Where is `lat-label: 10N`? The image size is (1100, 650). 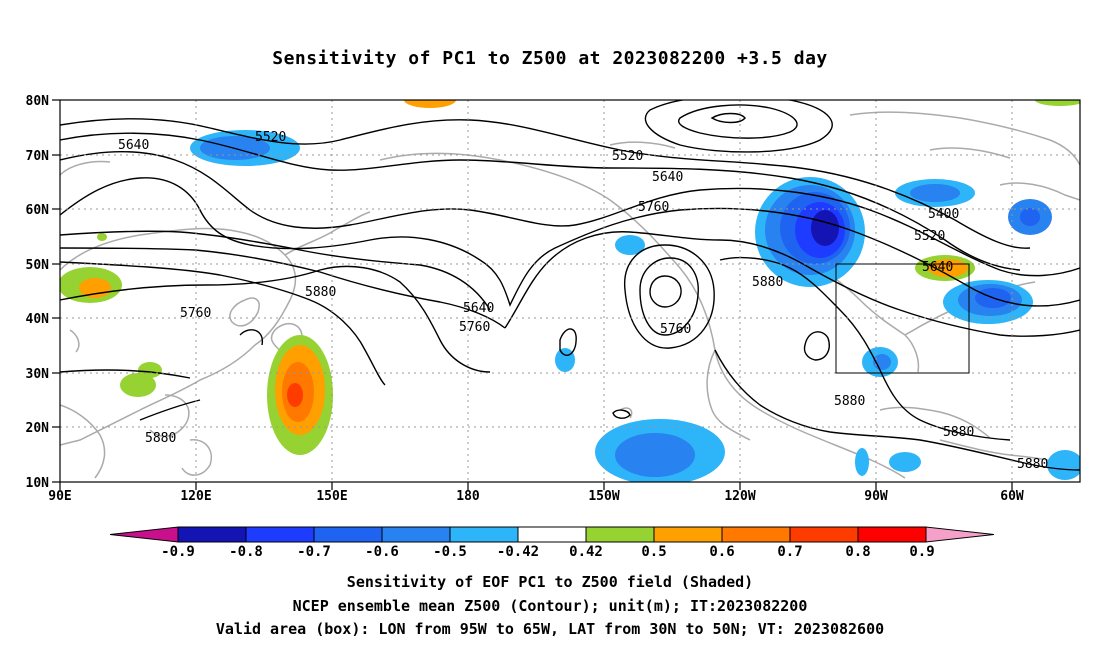 lat-label: 10N is located at coordinates (38, 483).